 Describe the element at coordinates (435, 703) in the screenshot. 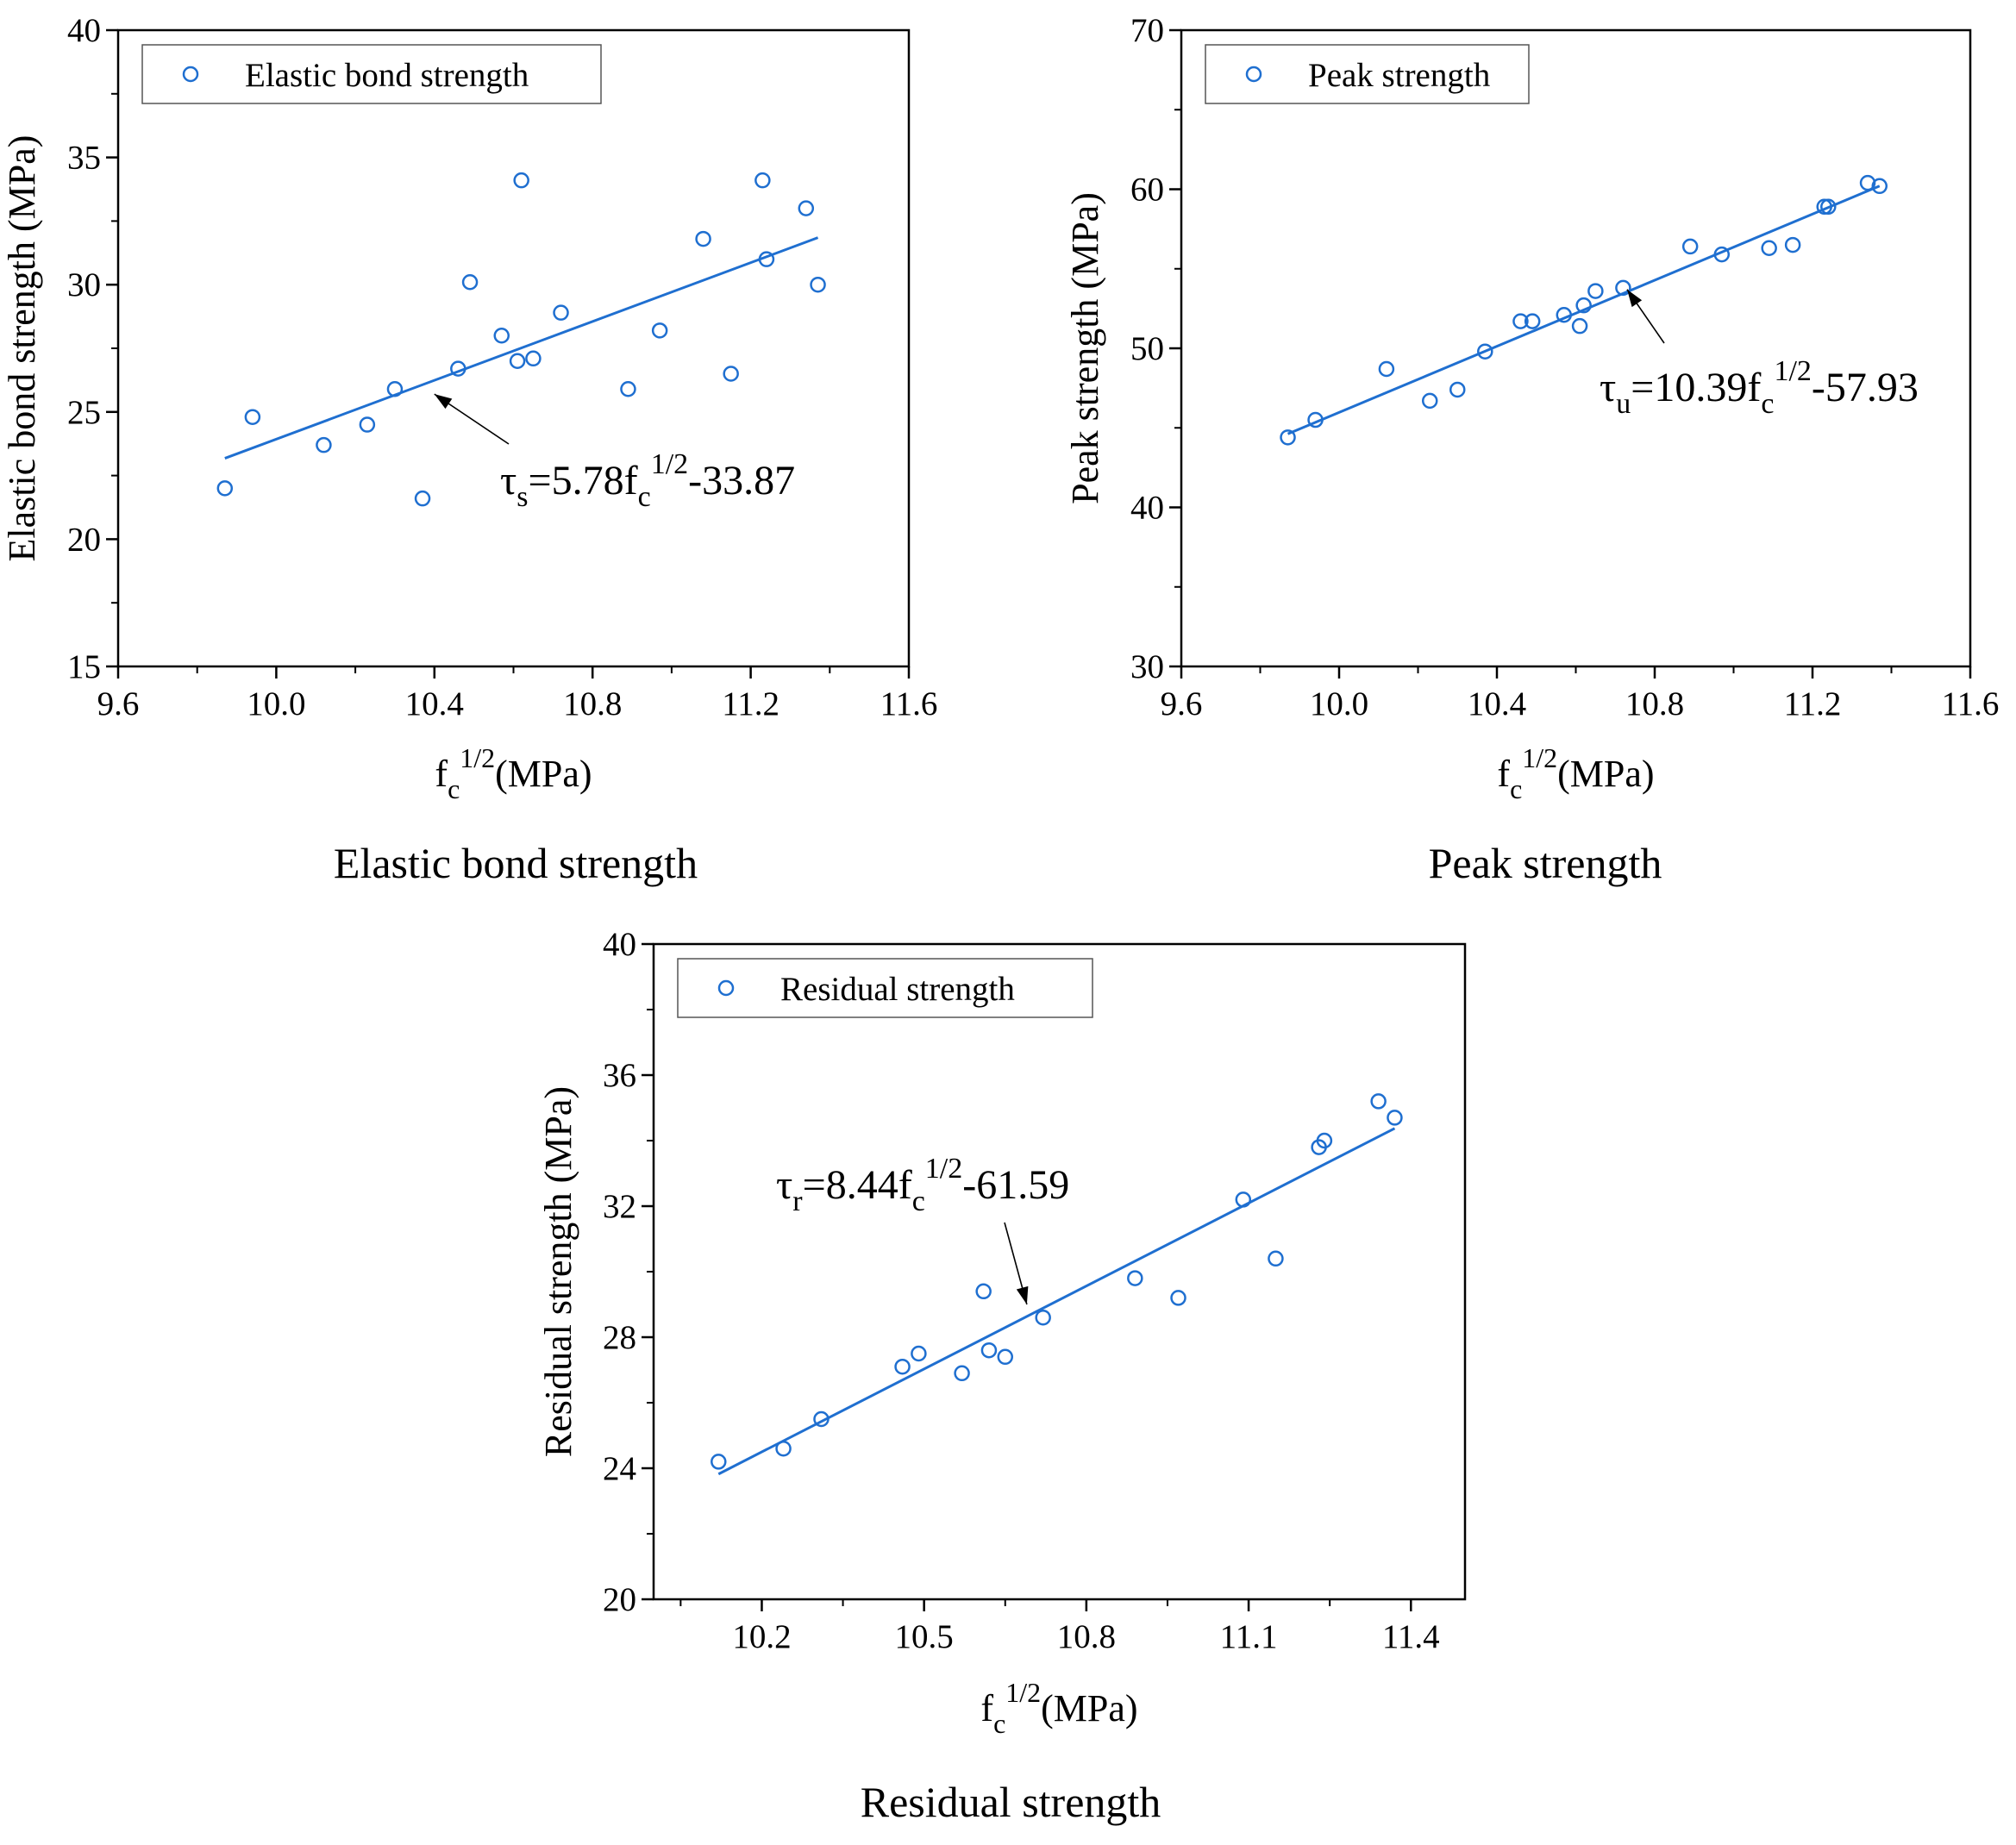

I see `x-tick-label: 10.4` at that location.